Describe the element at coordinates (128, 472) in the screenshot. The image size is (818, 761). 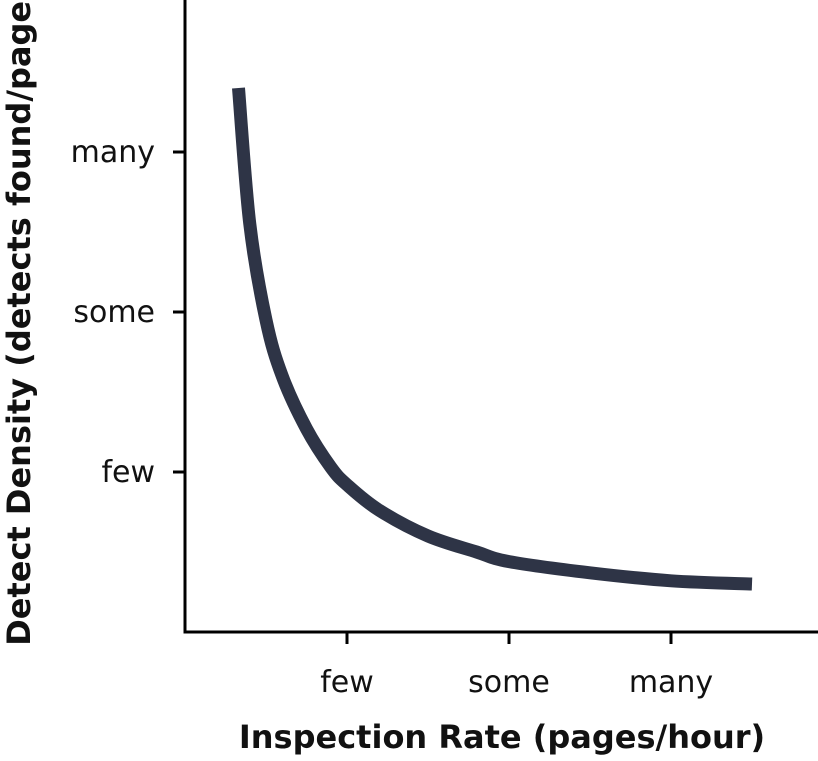
I see `y-tick-label: few` at that location.